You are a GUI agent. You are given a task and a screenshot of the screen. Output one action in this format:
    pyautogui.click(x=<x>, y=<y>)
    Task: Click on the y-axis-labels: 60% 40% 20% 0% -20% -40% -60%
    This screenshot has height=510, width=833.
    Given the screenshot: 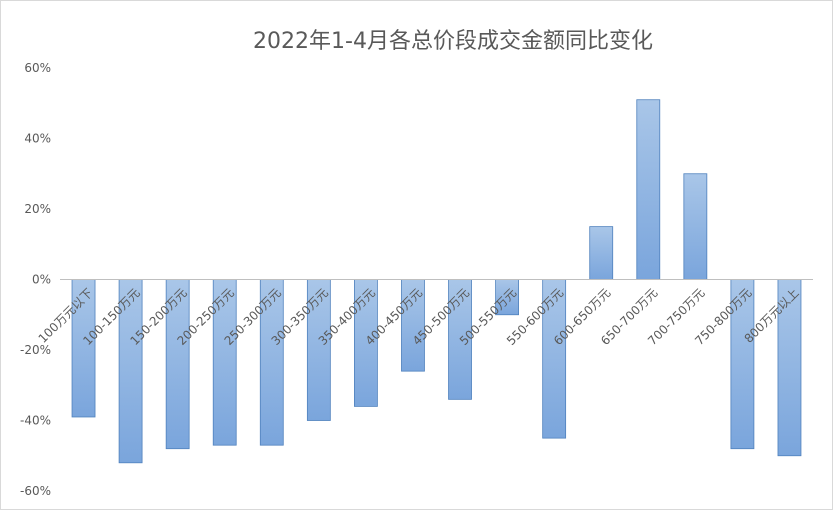 What is the action you would take?
    pyautogui.click(x=35, y=279)
    